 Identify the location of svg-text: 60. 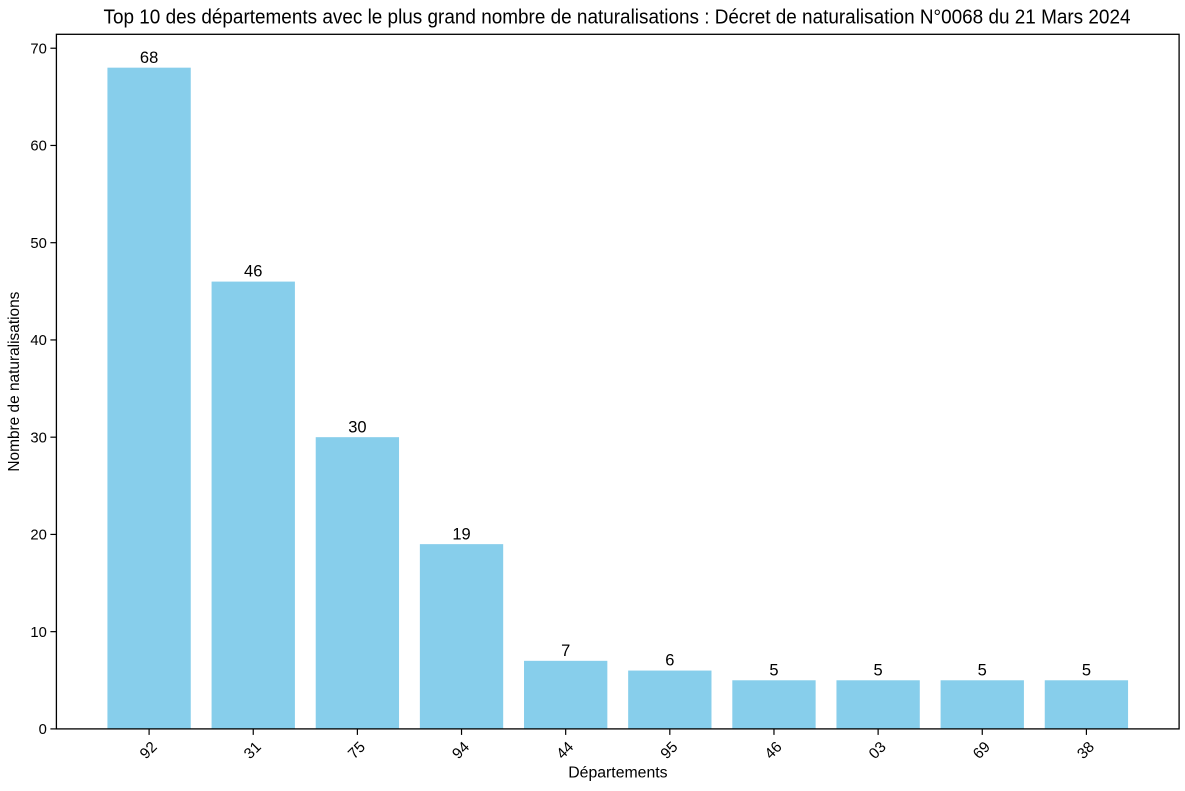
(38, 147).